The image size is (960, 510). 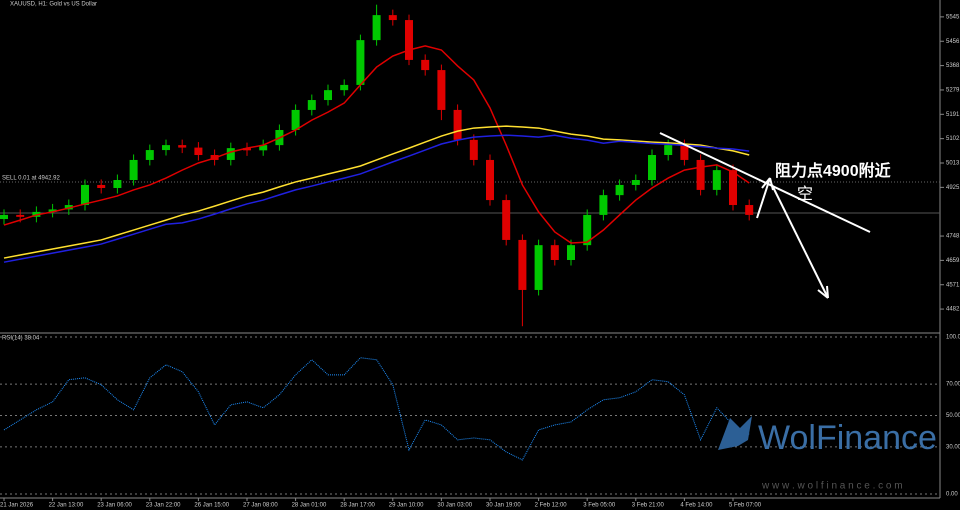 What do you see at coordinates (454, 506) in the screenshot?
I see `x-tick-label: 30 Jan 03:00` at bounding box center [454, 506].